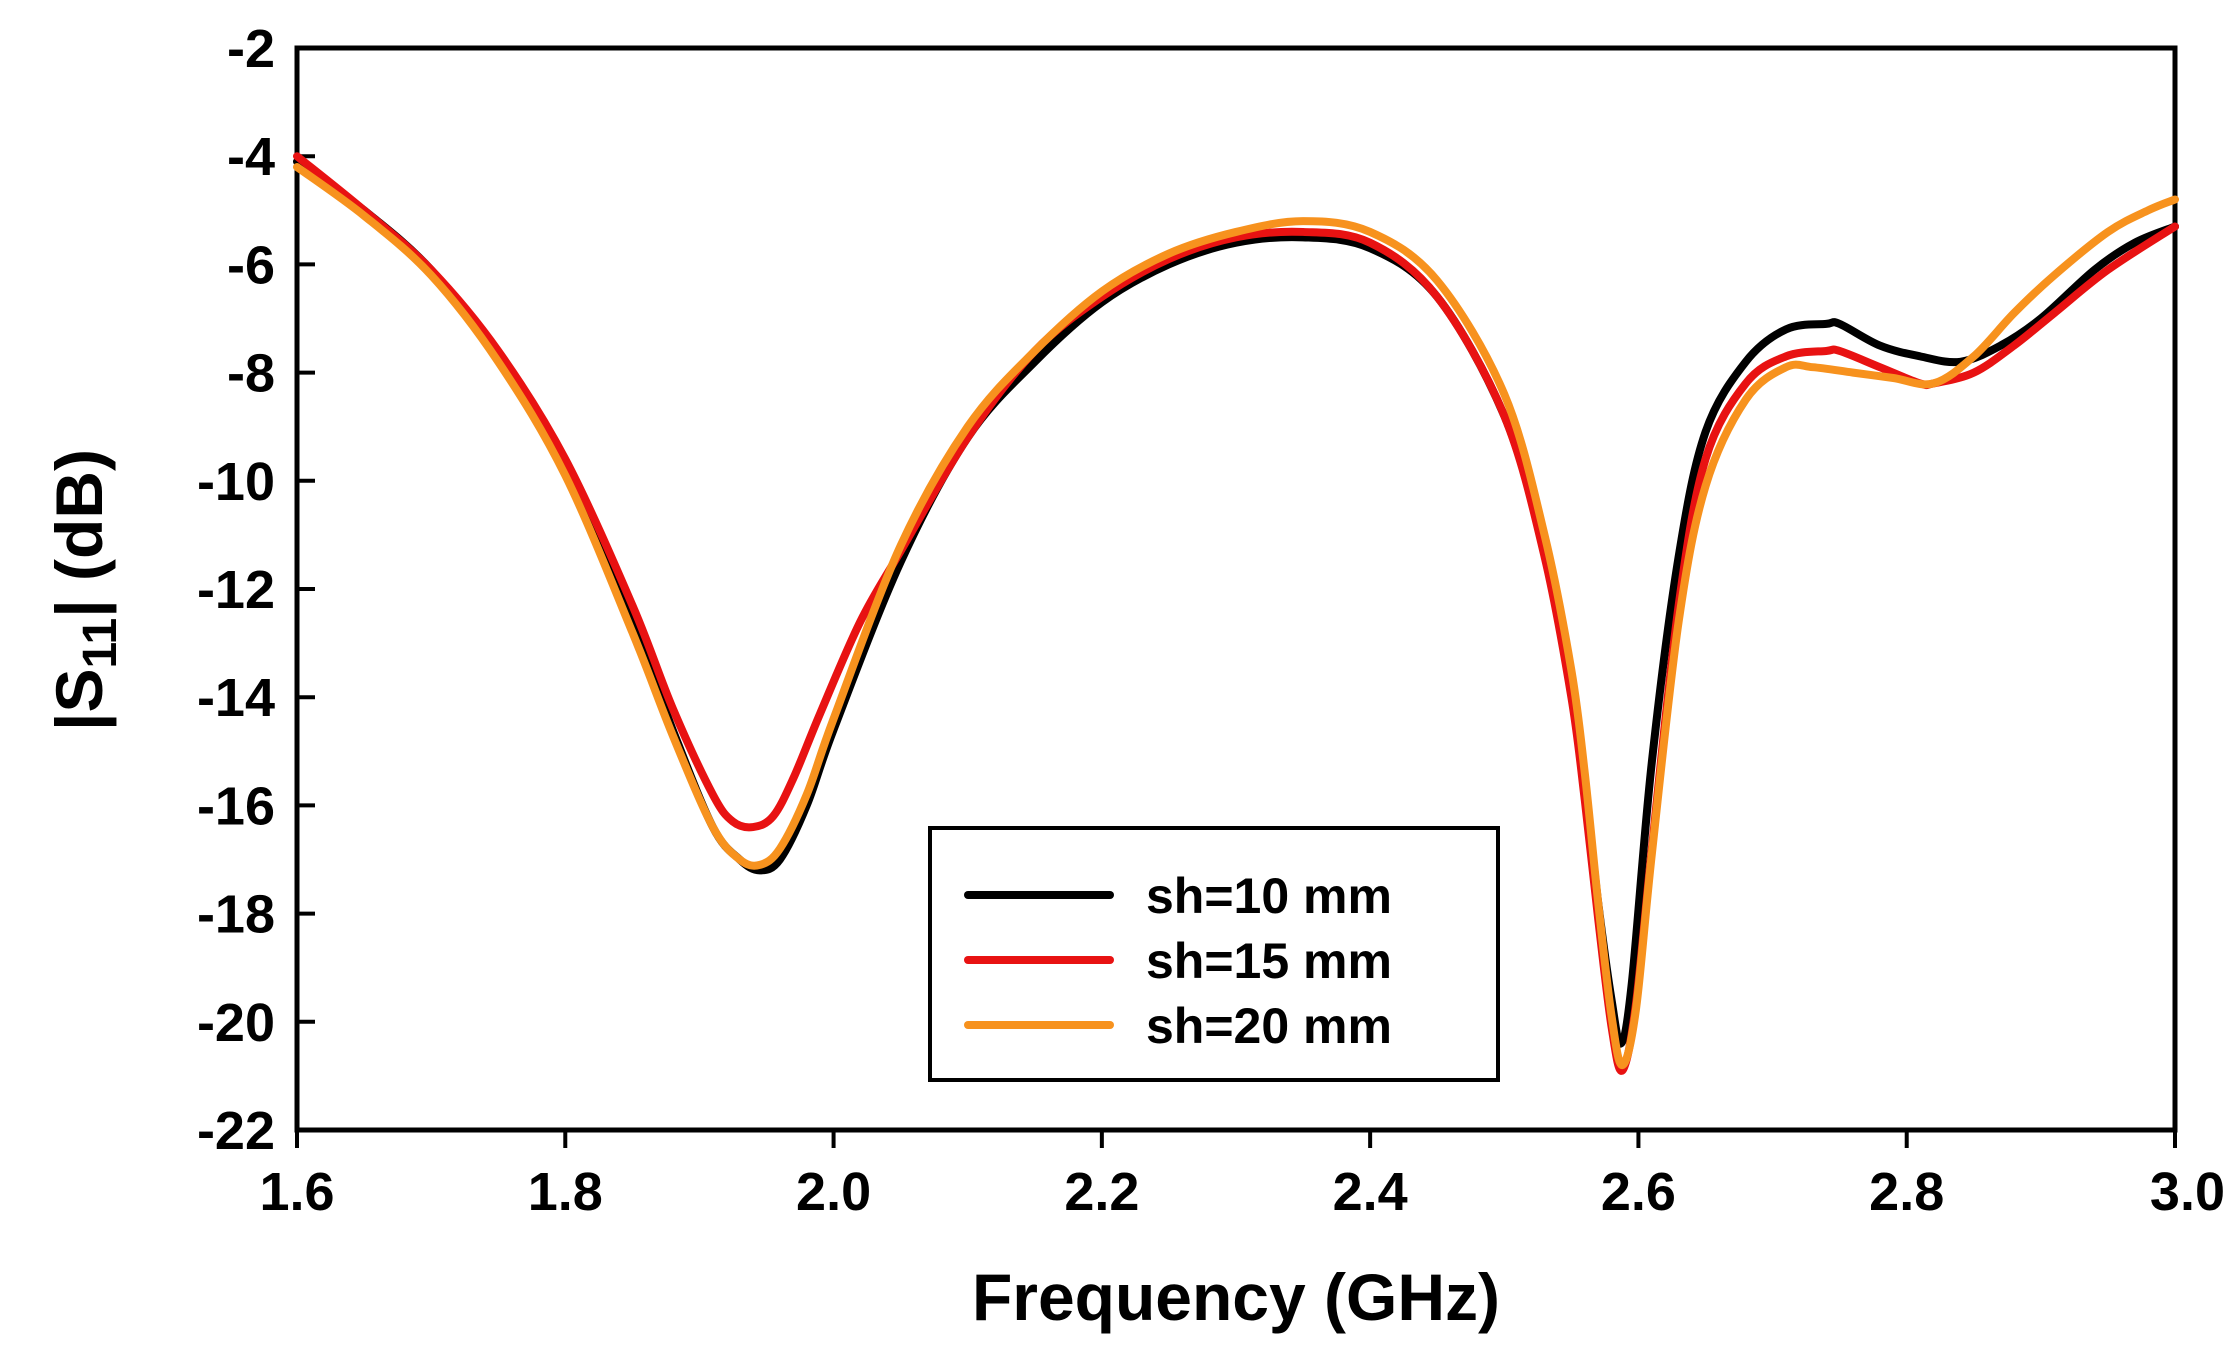  What do you see at coordinates (2187, 1192) in the screenshot?
I see `x-tick-label: 3.0` at bounding box center [2187, 1192].